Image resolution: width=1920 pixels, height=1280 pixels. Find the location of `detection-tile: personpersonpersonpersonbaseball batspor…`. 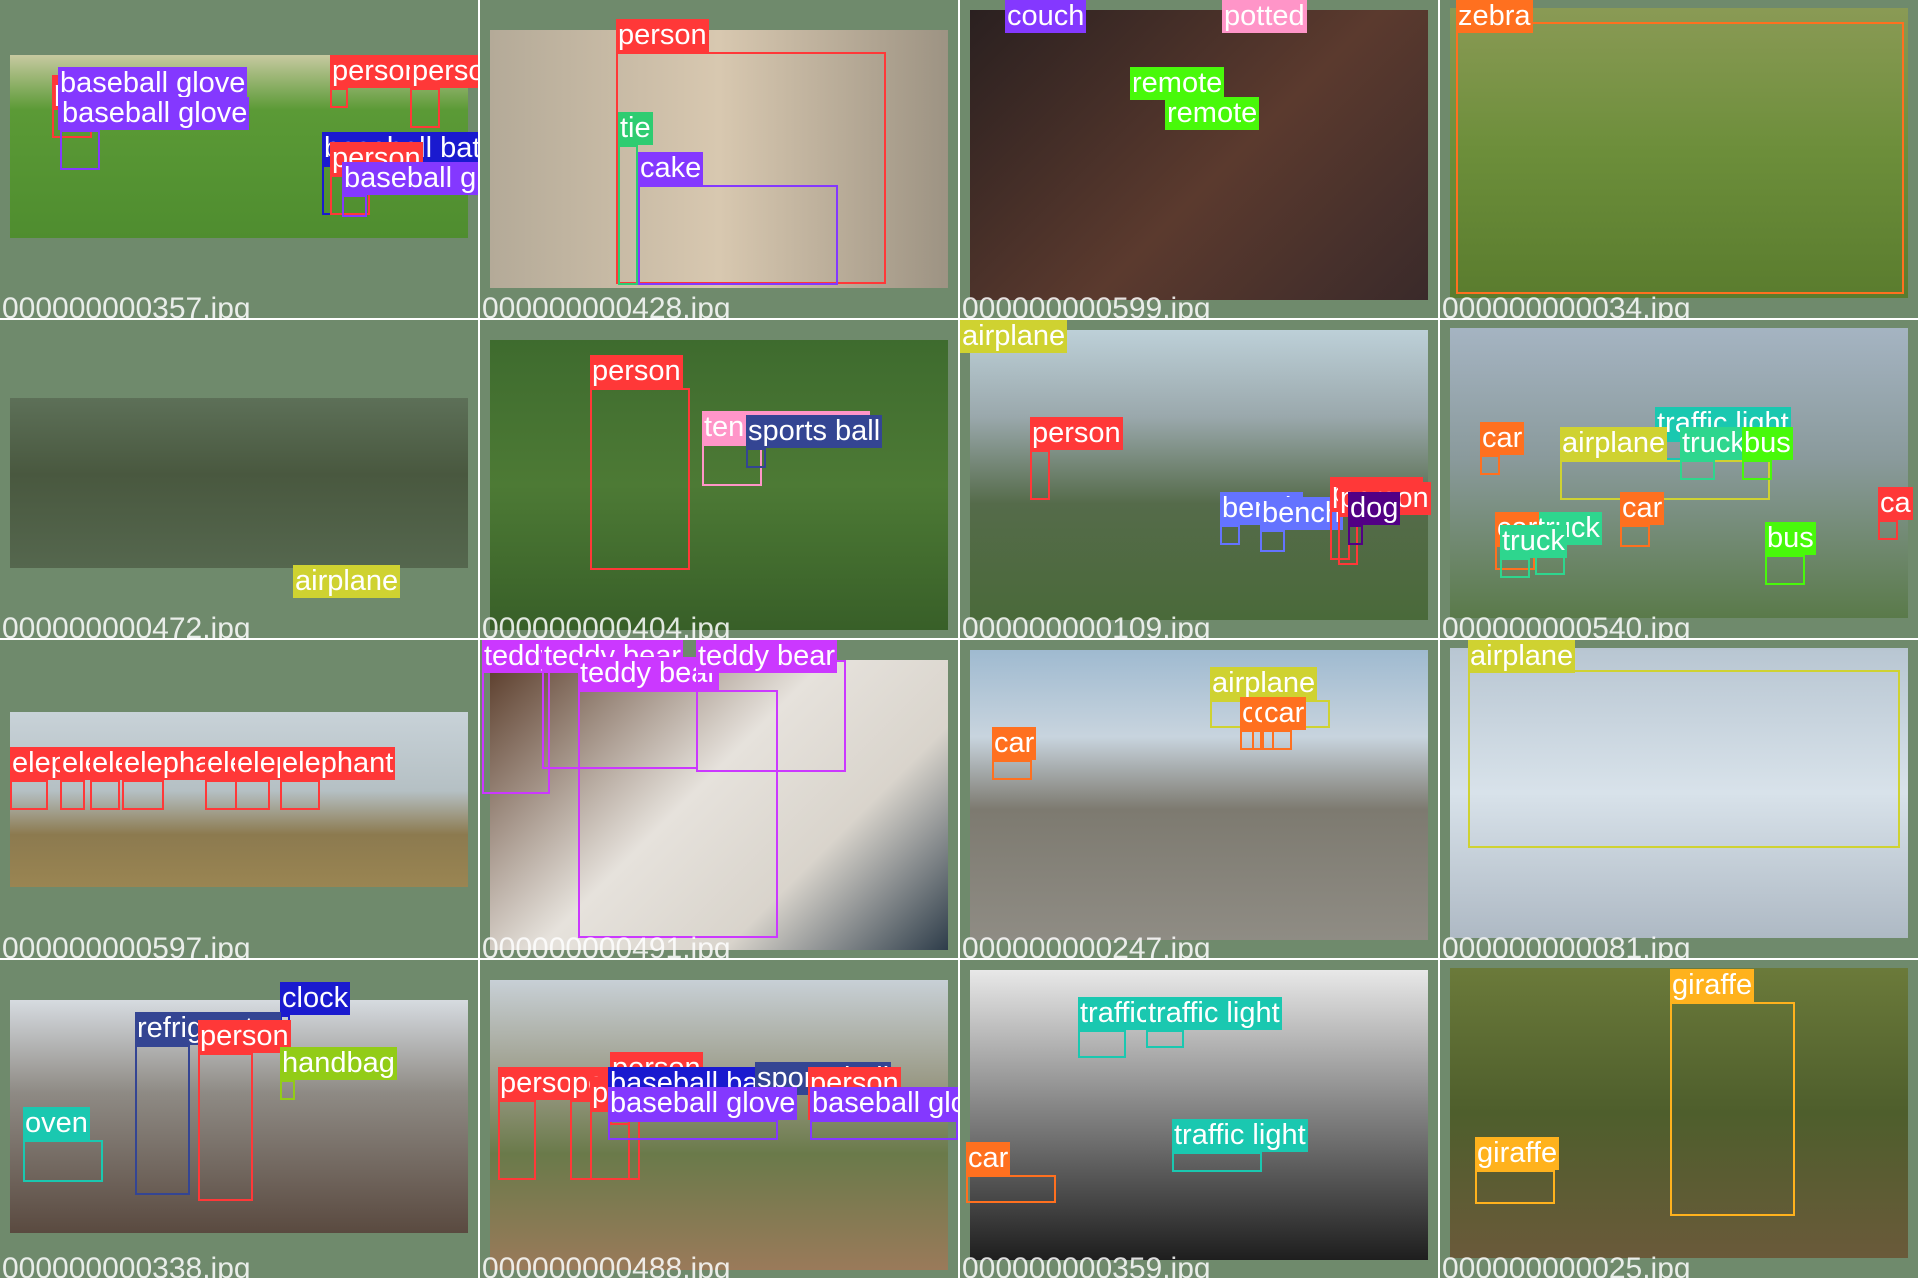

detection-tile: personpersonpersonpersonbaseball batspor… is located at coordinates (719, 1119).